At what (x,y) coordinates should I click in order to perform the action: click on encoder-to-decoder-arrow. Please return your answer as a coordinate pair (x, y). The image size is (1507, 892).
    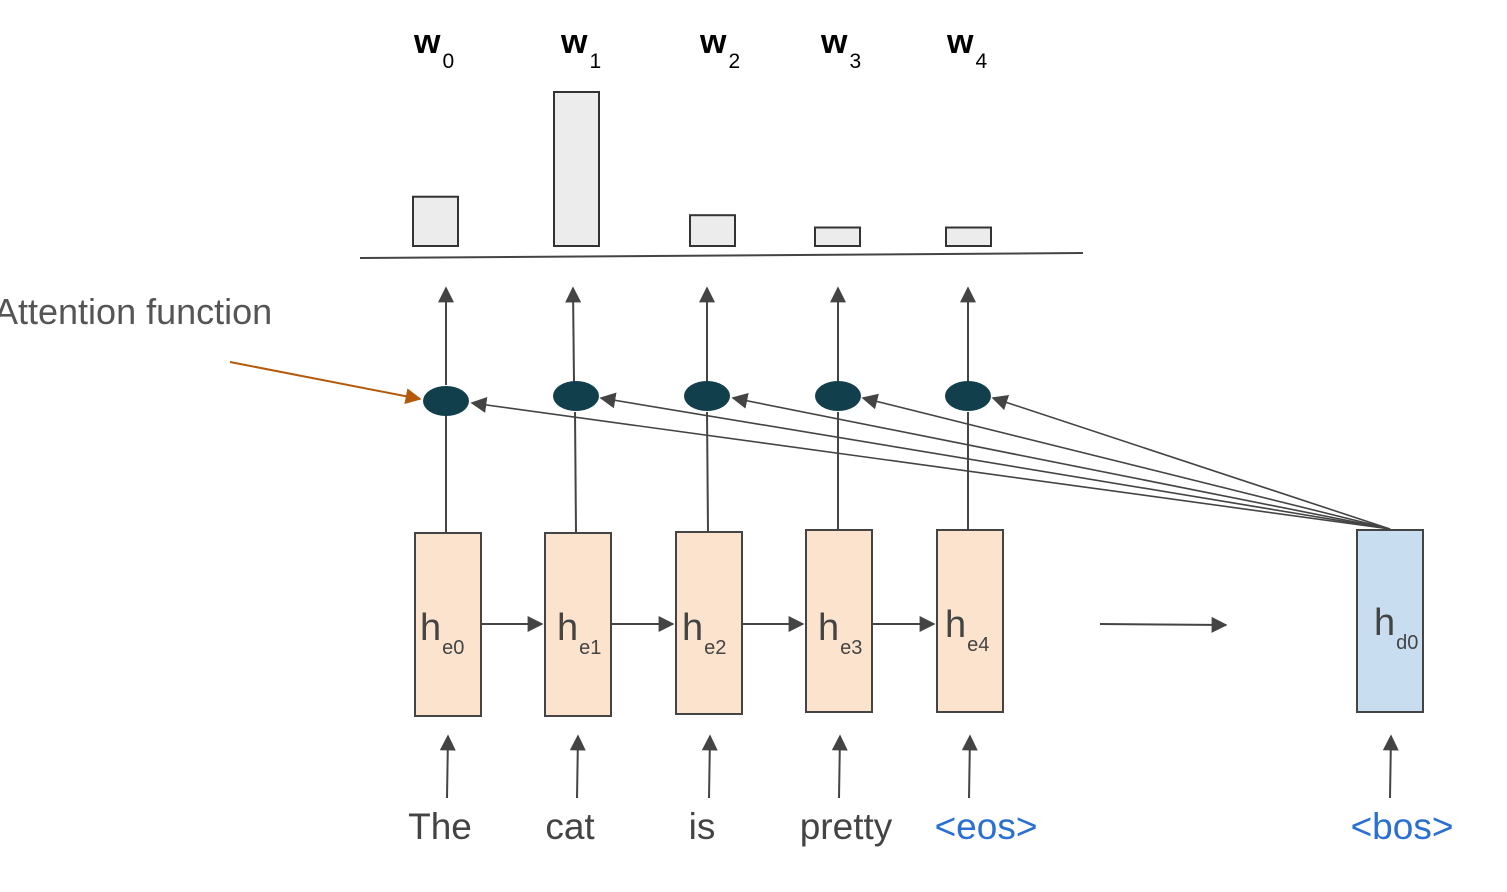
    Looking at the image, I should click on (1163, 624).